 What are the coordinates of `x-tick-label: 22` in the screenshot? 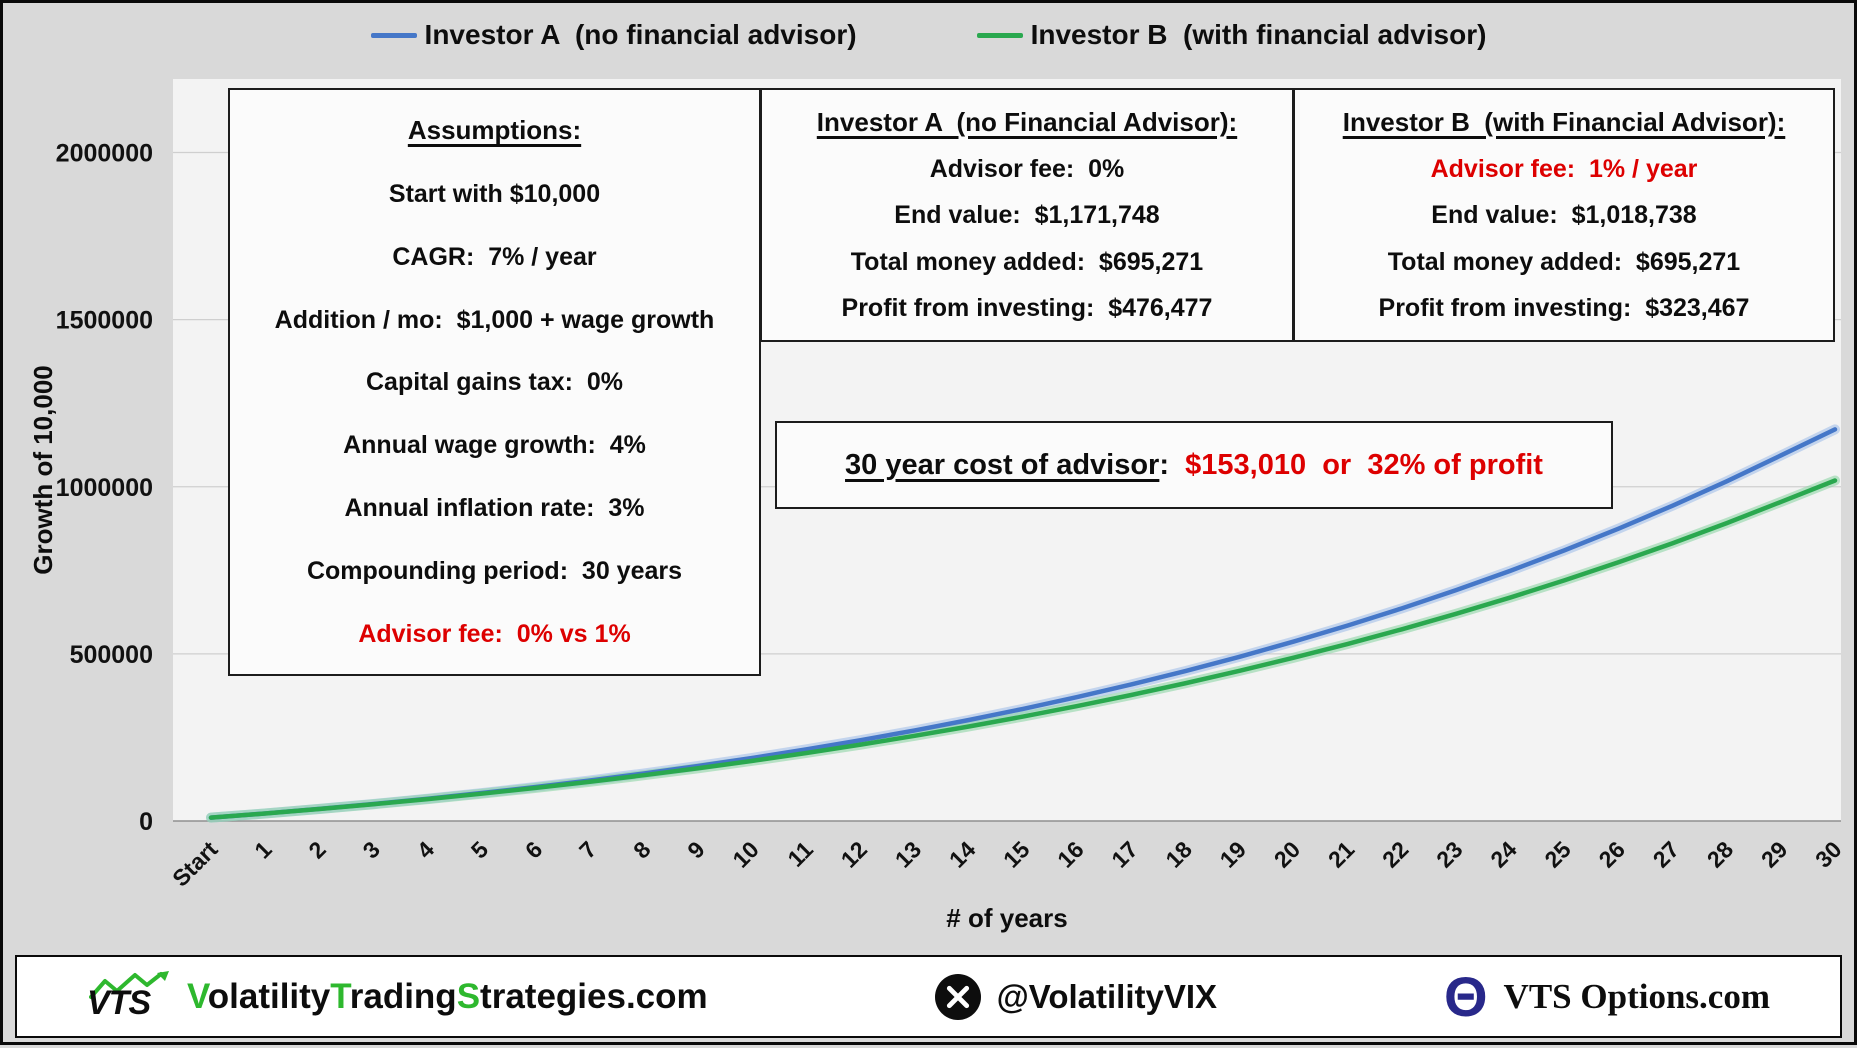 It's located at (1395, 854).